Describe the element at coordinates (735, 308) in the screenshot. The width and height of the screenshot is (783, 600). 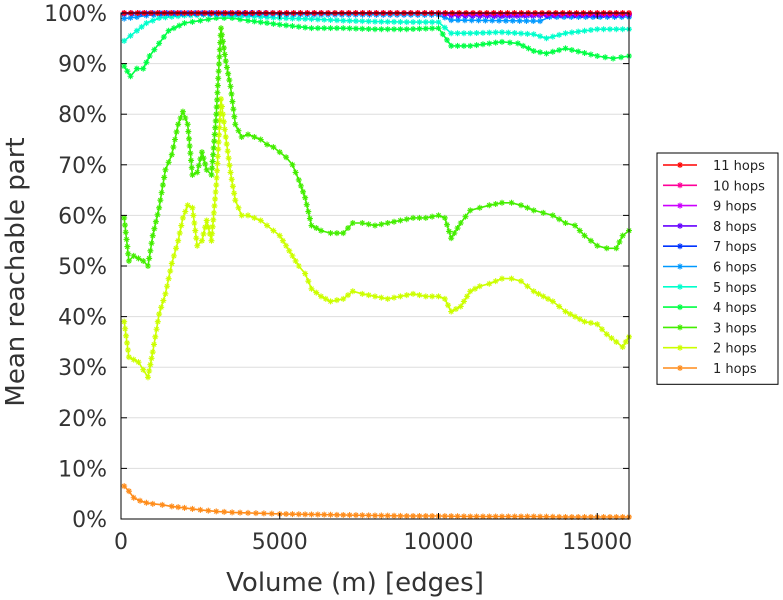
I see `legend-label: 4 hops` at that location.